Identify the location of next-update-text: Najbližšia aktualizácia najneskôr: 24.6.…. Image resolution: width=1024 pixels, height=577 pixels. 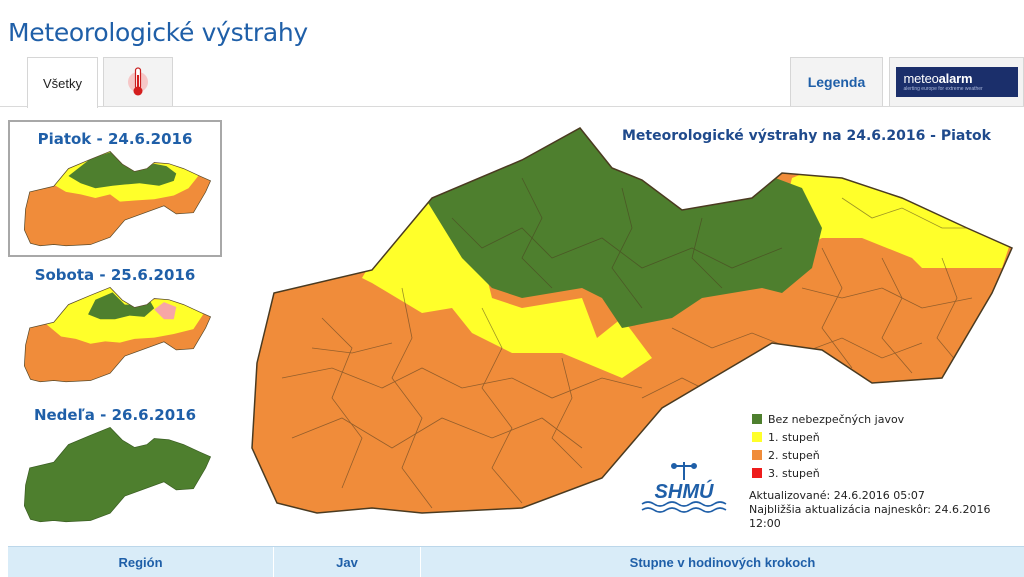
(870, 516).